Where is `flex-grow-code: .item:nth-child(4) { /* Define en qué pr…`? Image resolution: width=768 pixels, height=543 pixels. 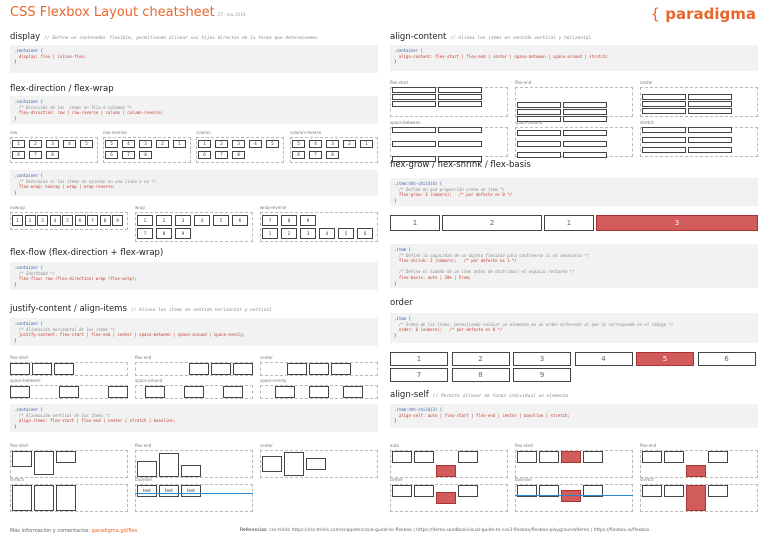 flex-grow-code: .item:nth-child(4) { /* Define en qué pr… is located at coordinates (574, 192).